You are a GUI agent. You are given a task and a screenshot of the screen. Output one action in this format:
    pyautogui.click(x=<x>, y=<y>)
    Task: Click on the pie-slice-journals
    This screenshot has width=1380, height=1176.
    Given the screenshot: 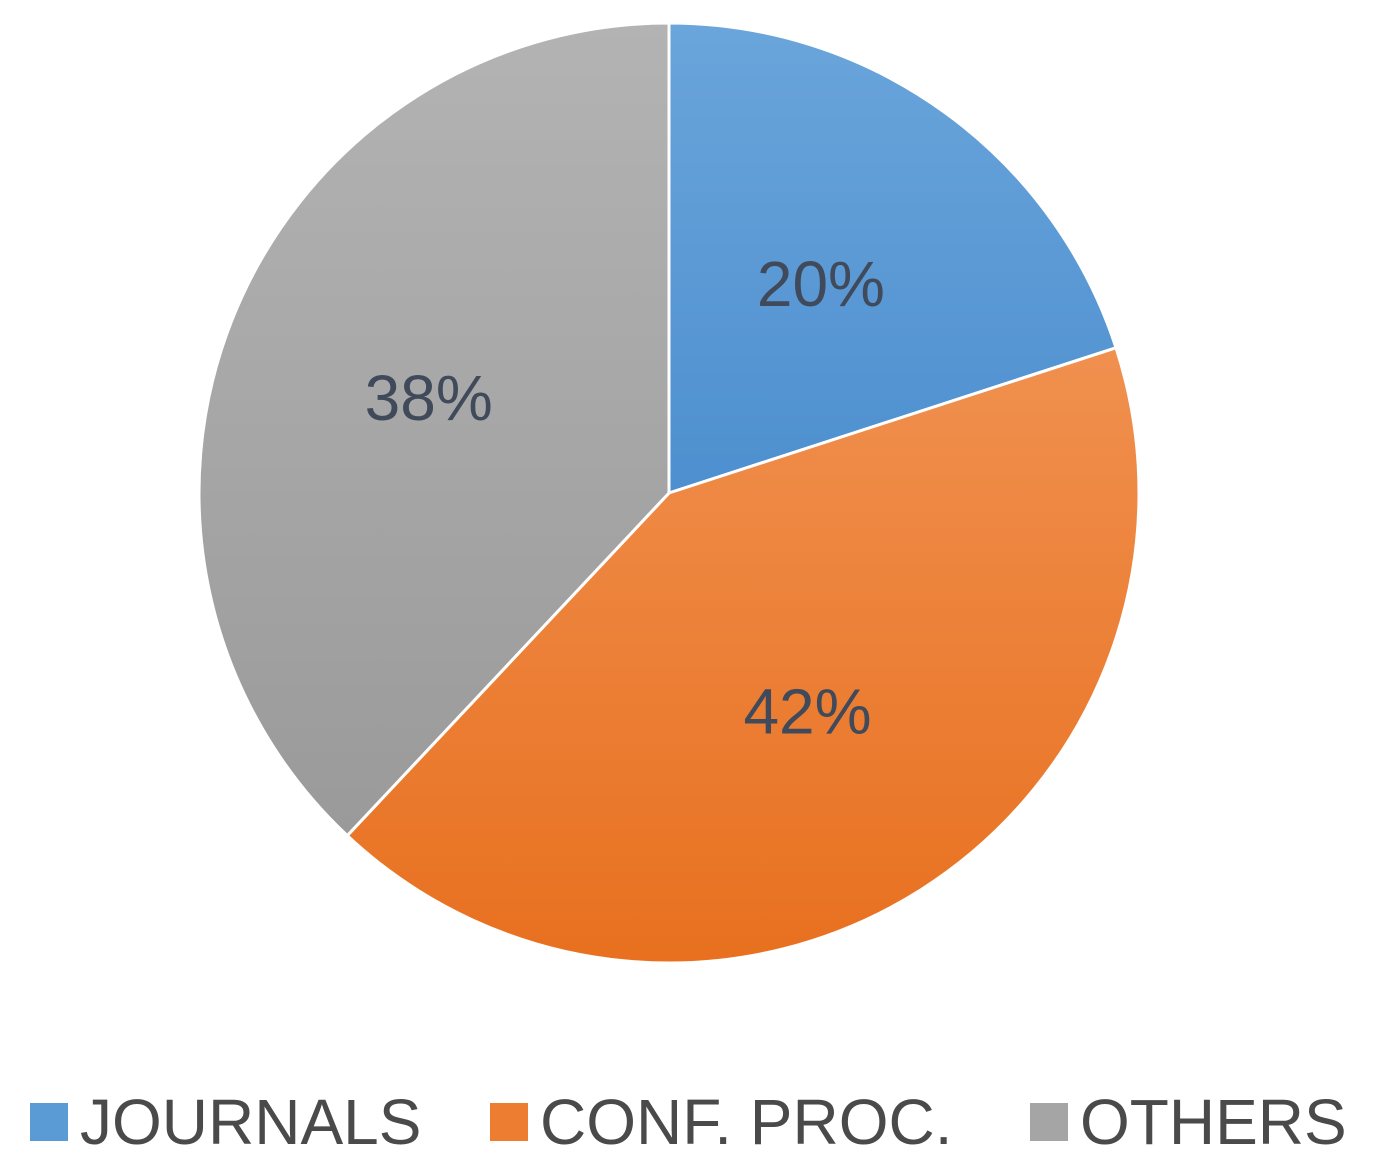 What is the action you would take?
    pyautogui.click(x=892, y=258)
    